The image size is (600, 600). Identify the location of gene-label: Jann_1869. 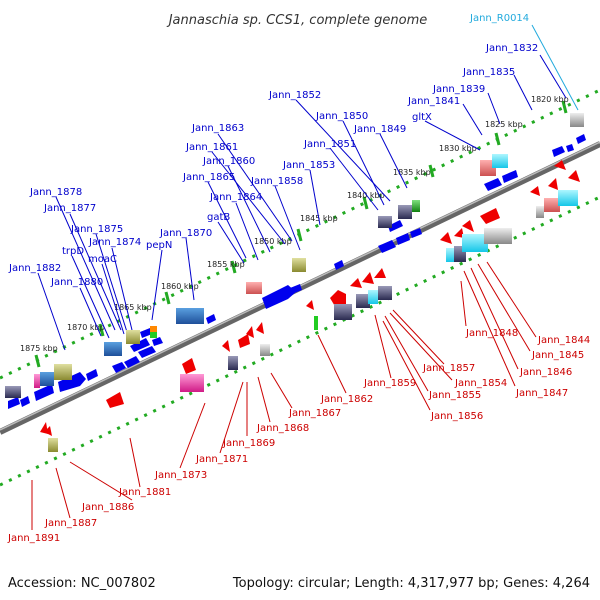
(248, 443).